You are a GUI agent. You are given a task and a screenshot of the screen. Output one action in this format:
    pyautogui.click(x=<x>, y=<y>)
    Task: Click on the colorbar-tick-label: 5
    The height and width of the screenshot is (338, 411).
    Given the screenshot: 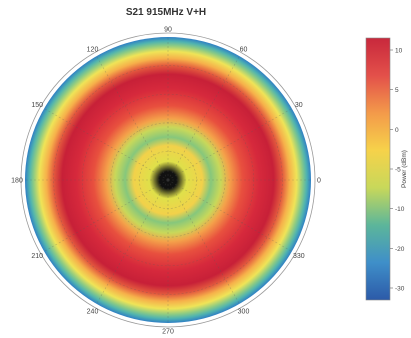 What is the action you would take?
    pyautogui.click(x=397, y=90)
    